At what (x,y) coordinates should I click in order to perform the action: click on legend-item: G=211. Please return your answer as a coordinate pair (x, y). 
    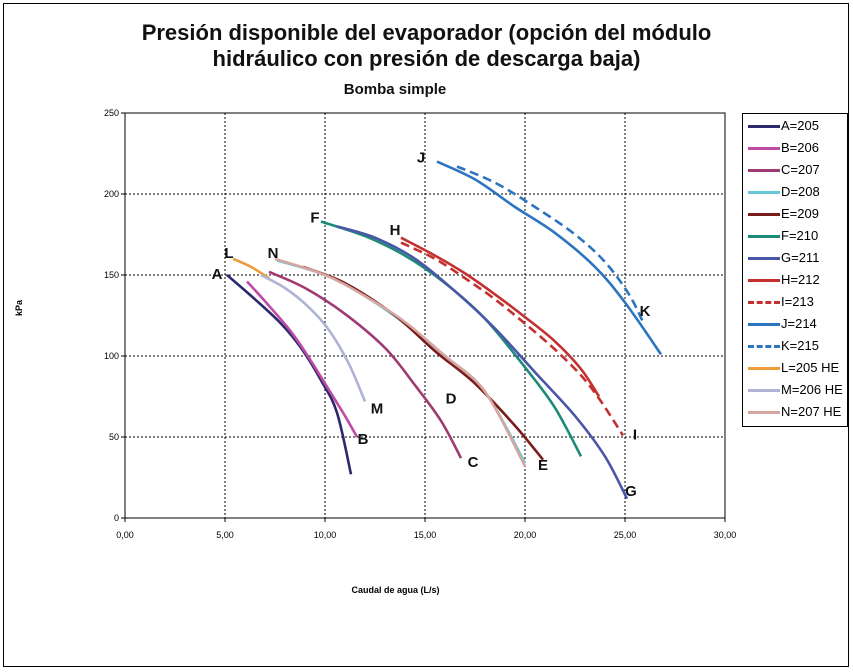
    Looking at the image, I should click on (795, 258).